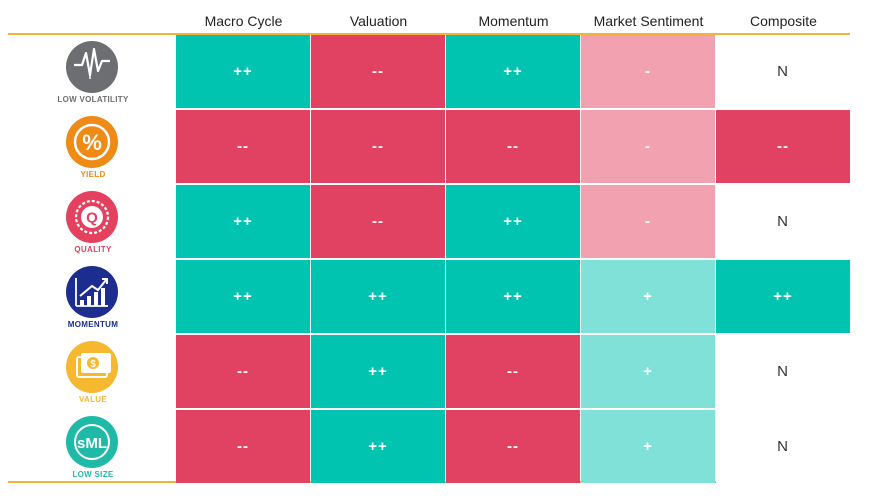 This screenshot has width=870, height=500. I want to click on cell-low-size-market-sentiment: +, so click(648, 446).